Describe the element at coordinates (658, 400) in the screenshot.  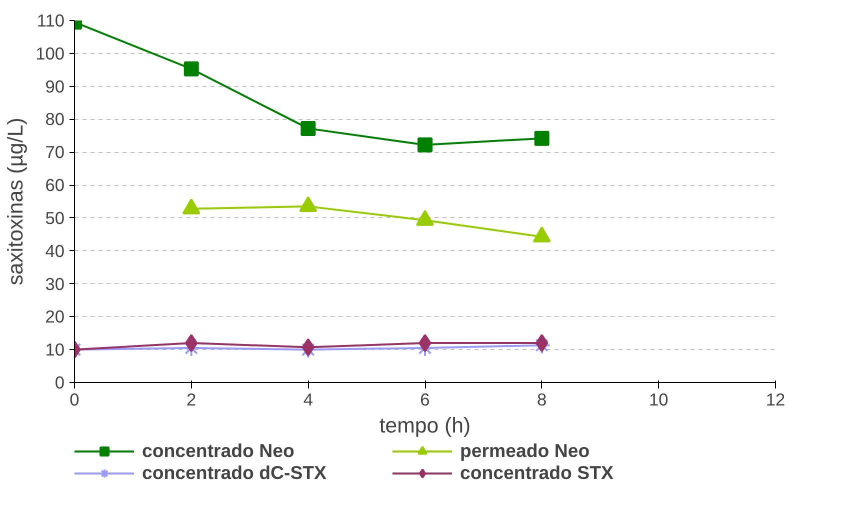
I see `x-tick-label: 10` at that location.